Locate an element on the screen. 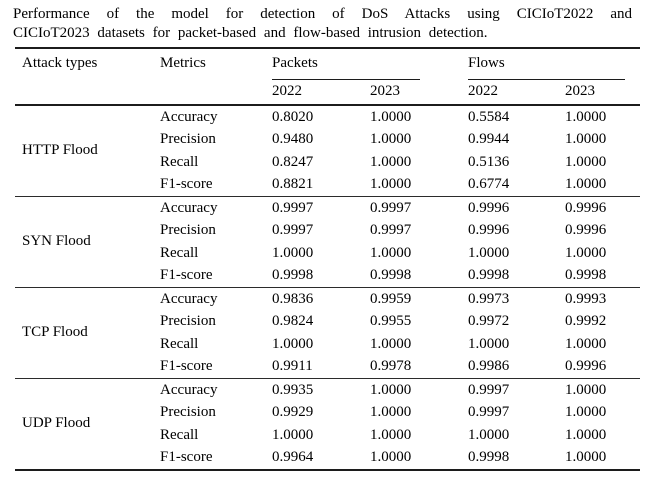  header-row-groups: Attack types Metrics Packets Flows is located at coordinates (327, 77).